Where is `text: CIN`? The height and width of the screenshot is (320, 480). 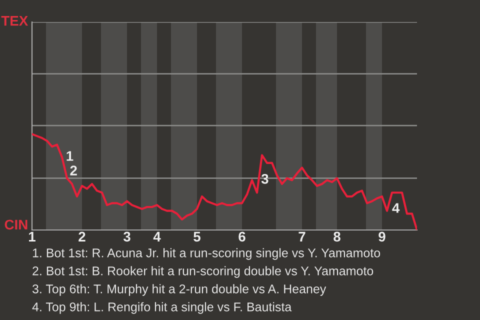
text: CIN is located at coordinates (16, 225).